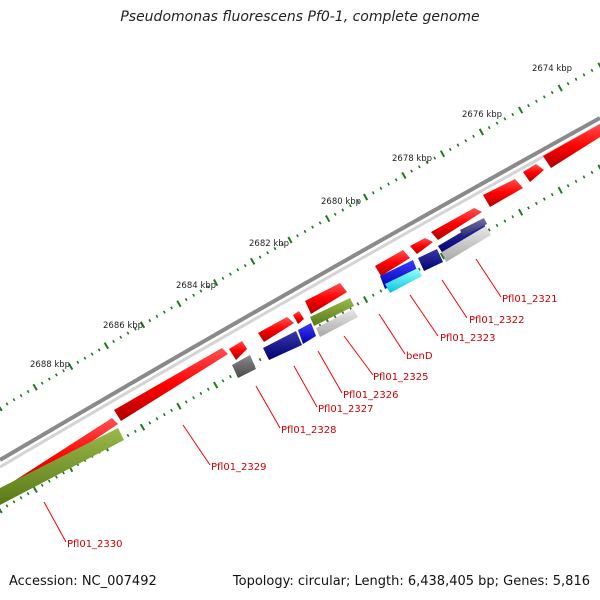 The height and width of the screenshot is (600, 600). What do you see at coordinates (482, 115) in the screenshot?
I see `ruler-label: 2676 kbp` at bounding box center [482, 115].